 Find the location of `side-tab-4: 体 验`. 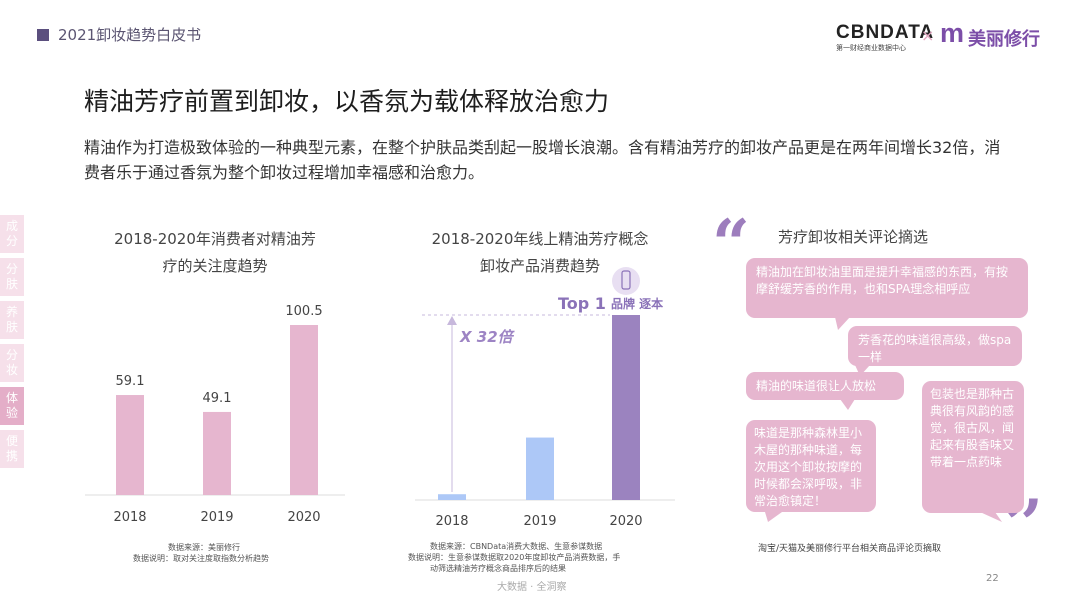

side-tab-4: 体 验 is located at coordinates (12, 406).